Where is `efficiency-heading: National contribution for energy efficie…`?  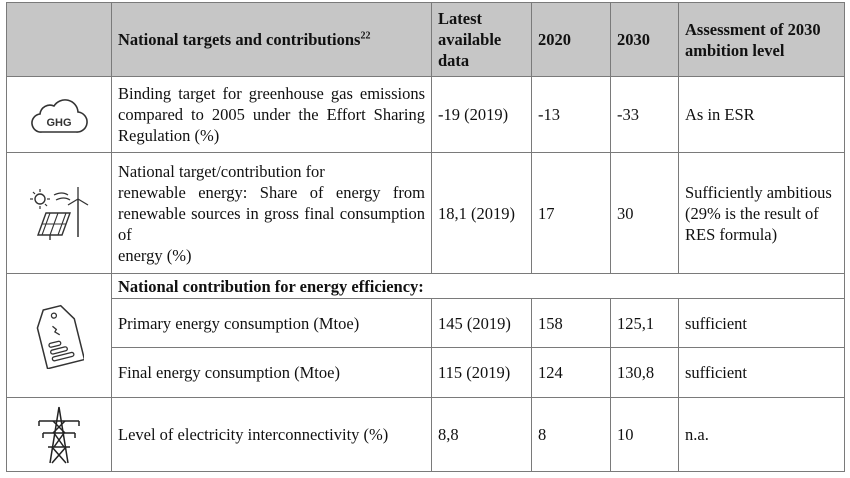 efficiency-heading: National contribution for energy efficie… is located at coordinates (478, 286).